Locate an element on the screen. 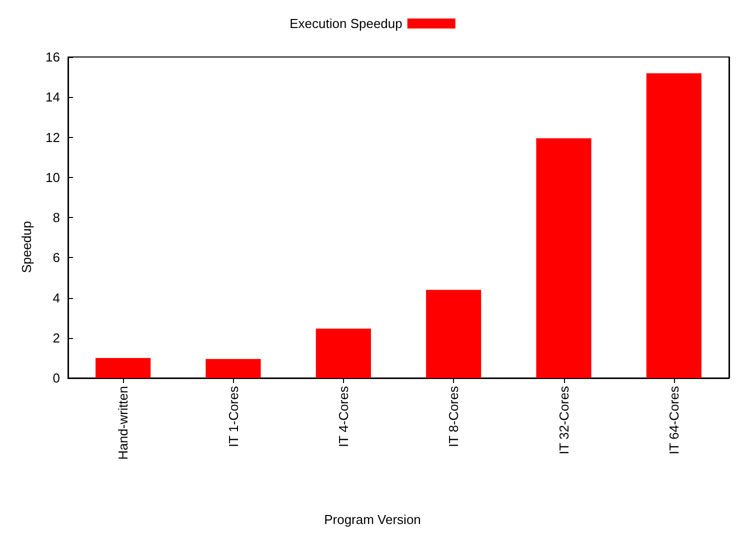  x-tick-label: IT 32-Cores is located at coordinates (564, 420).